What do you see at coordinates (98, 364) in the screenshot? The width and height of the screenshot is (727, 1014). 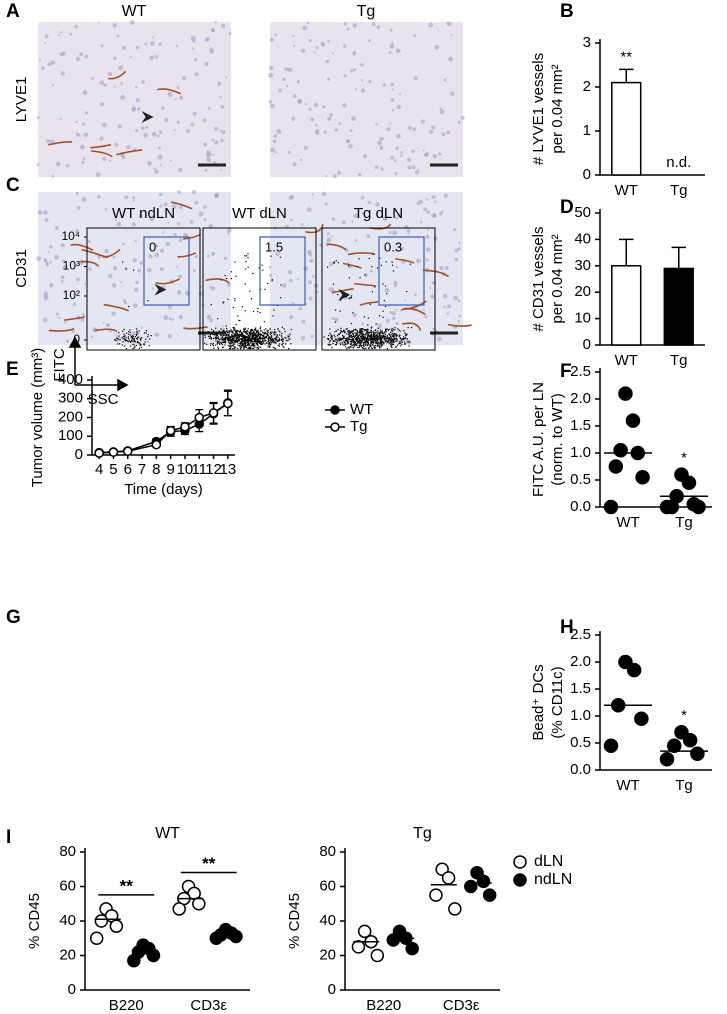 I see `flow-axis-arrow` at bounding box center [98, 364].